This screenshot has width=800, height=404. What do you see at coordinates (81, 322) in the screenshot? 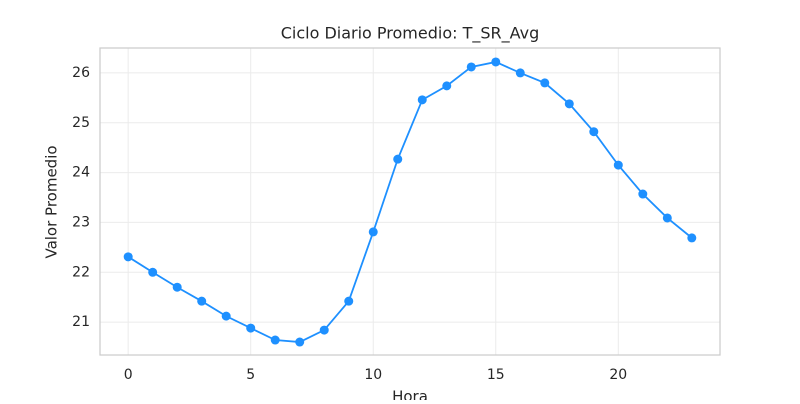
I see `y-tick-label: 21` at bounding box center [81, 322].